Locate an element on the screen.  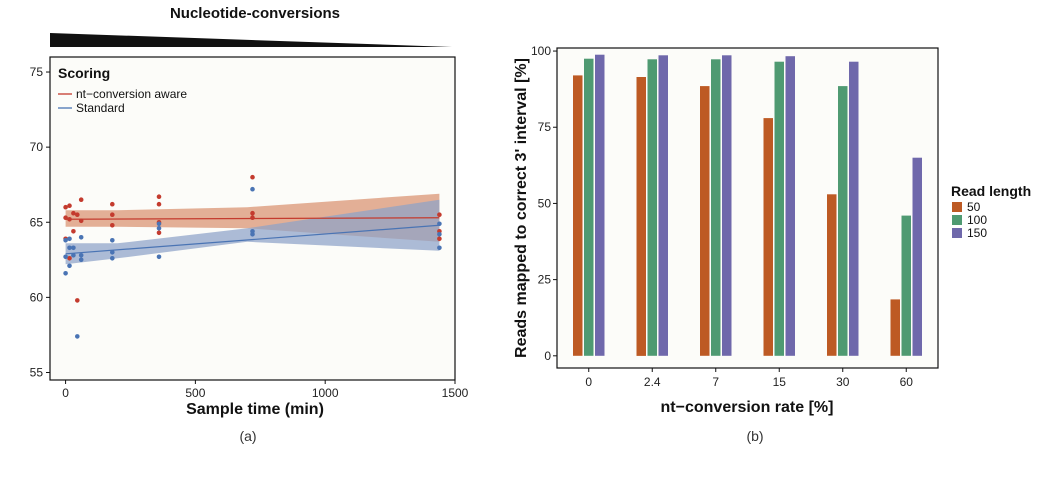
x-tick-label: 500 is located at coordinates (195, 393).